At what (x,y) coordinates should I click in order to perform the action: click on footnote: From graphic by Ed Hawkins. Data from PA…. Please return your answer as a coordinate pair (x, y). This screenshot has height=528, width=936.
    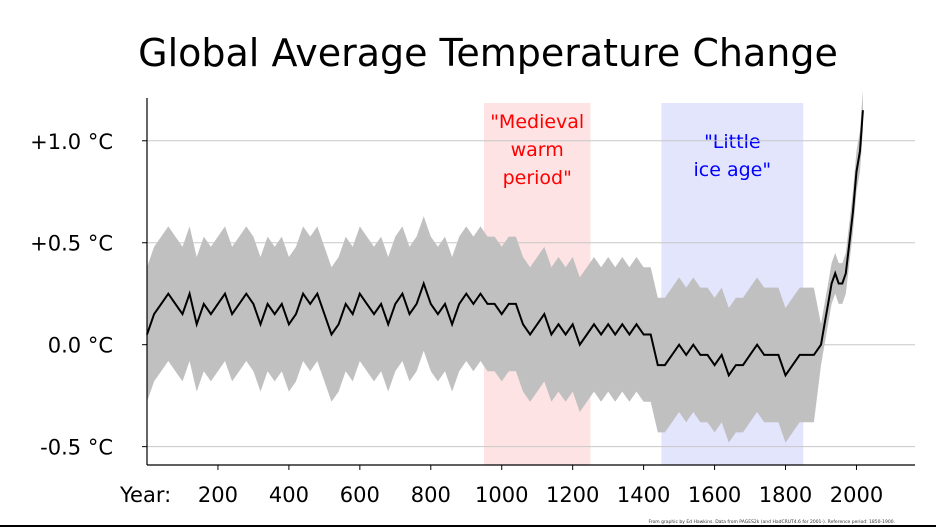
    Looking at the image, I should click on (771, 522).